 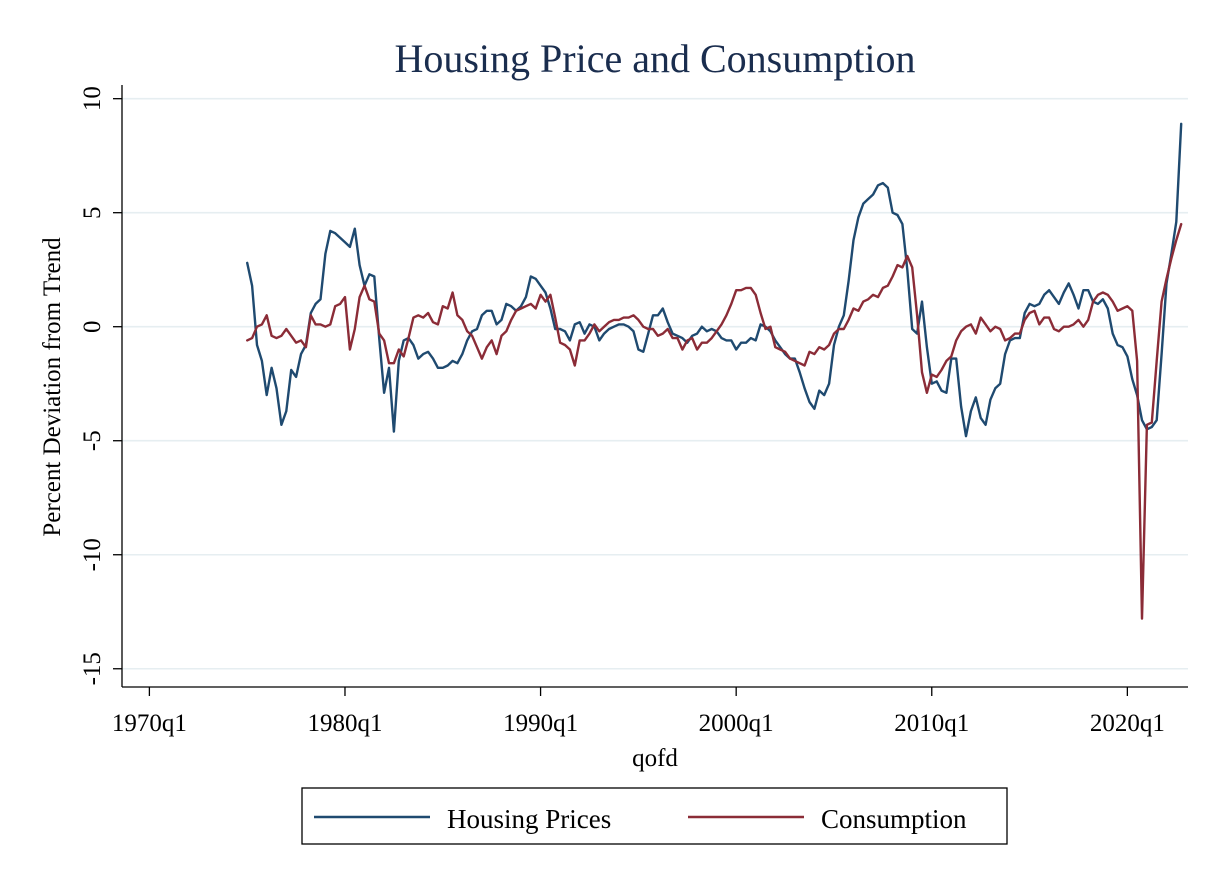 I want to click on x-tick-label: 1990q1, so click(x=540, y=723).